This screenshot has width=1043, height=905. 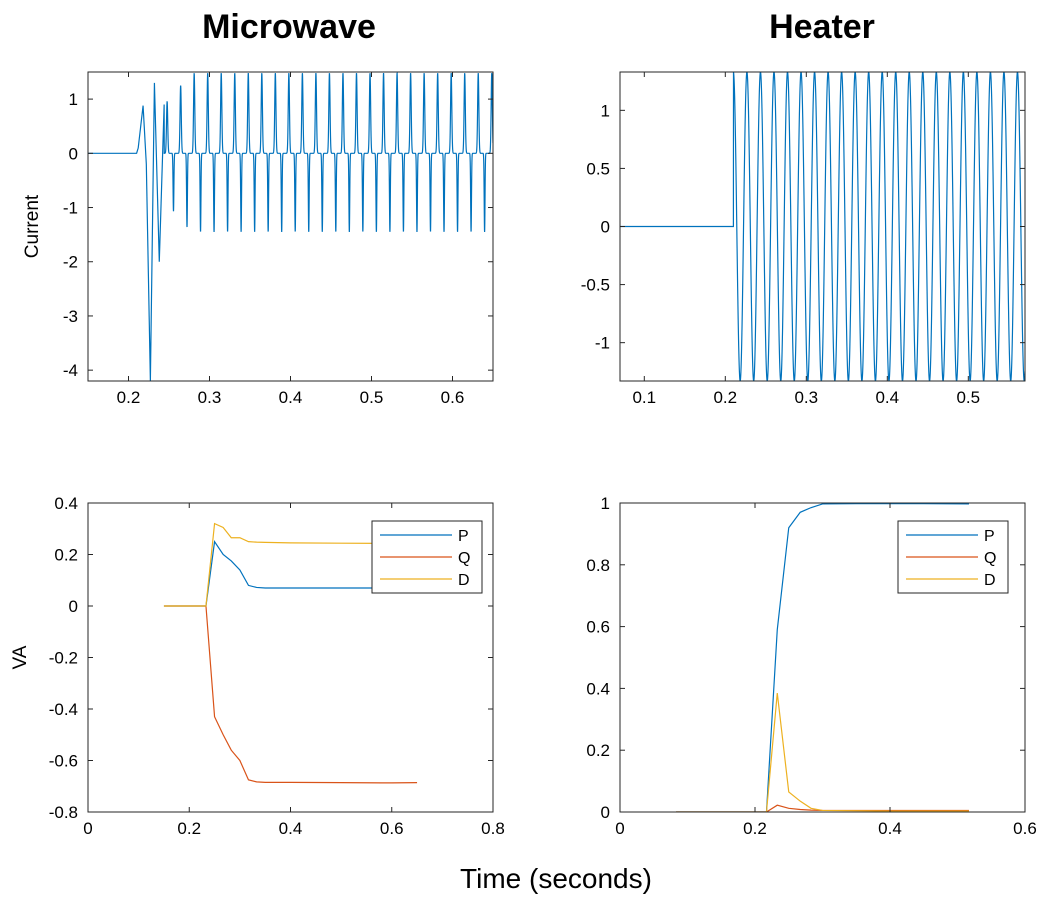 What do you see at coordinates (598, 688) in the screenshot?
I see `heater-power-ytick-label: 0.4` at bounding box center [598, 688].